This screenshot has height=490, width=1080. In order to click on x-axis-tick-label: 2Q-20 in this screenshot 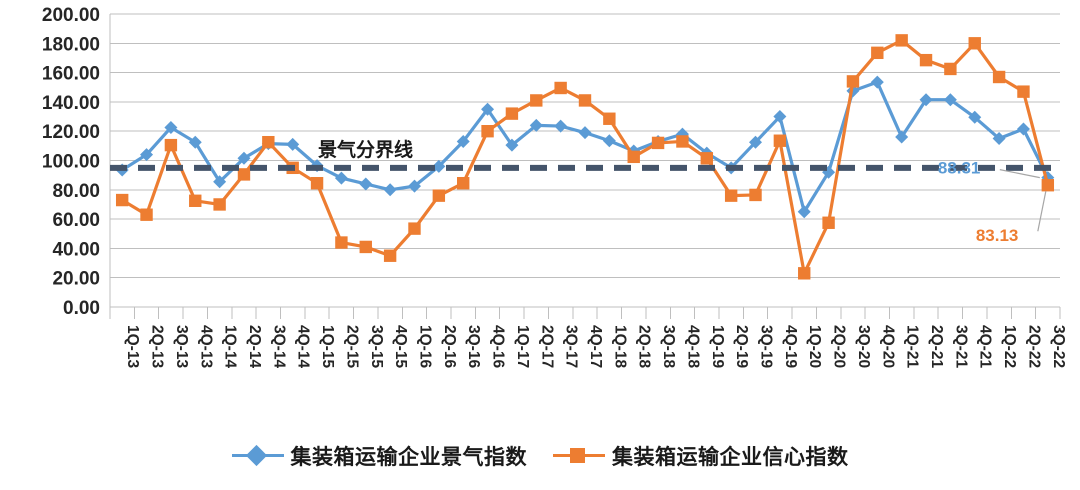, I will do `click(839, 346)`.